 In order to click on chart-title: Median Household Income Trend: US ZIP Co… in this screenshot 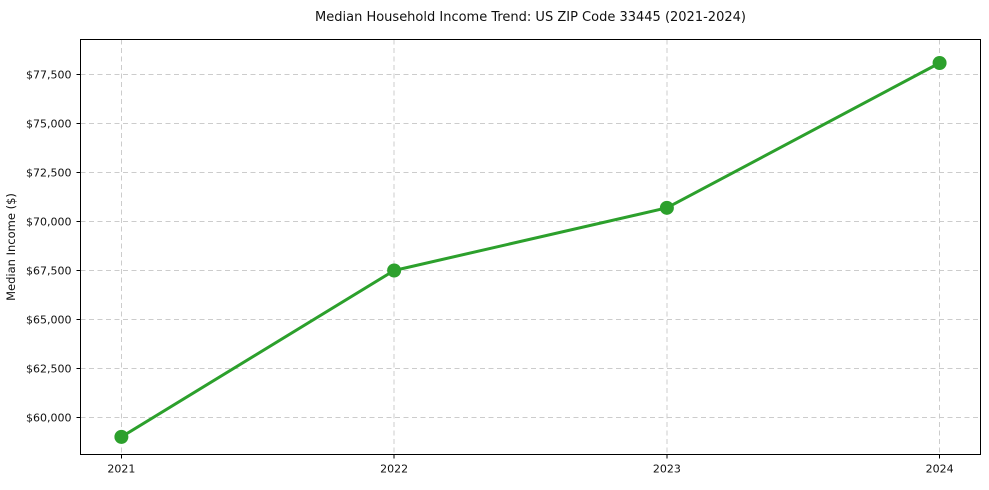, I will do `click(530, 17)`.